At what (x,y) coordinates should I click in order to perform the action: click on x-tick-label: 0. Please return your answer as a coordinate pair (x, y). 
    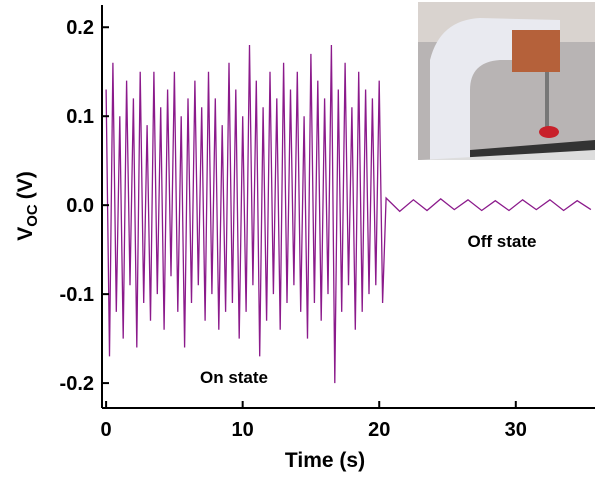
    Looking at the image, I should click on (106, 430).